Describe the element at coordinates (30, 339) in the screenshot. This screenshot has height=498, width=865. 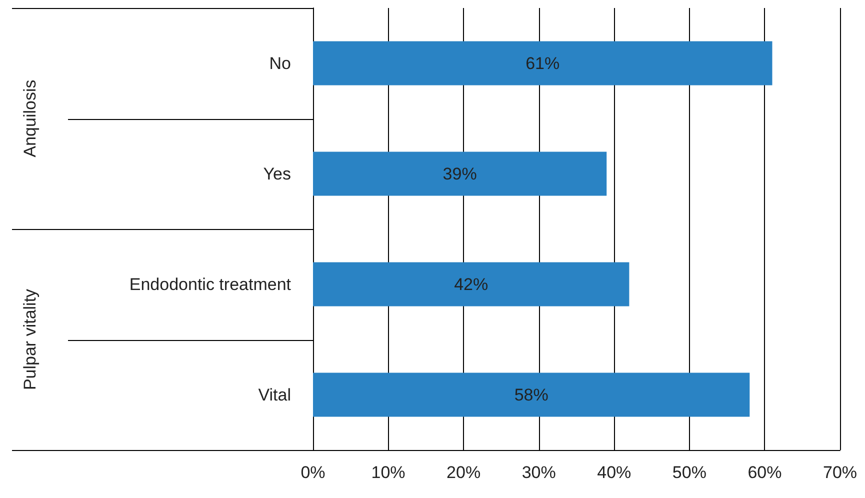
I see `text: Pulpar vitality` at that location.